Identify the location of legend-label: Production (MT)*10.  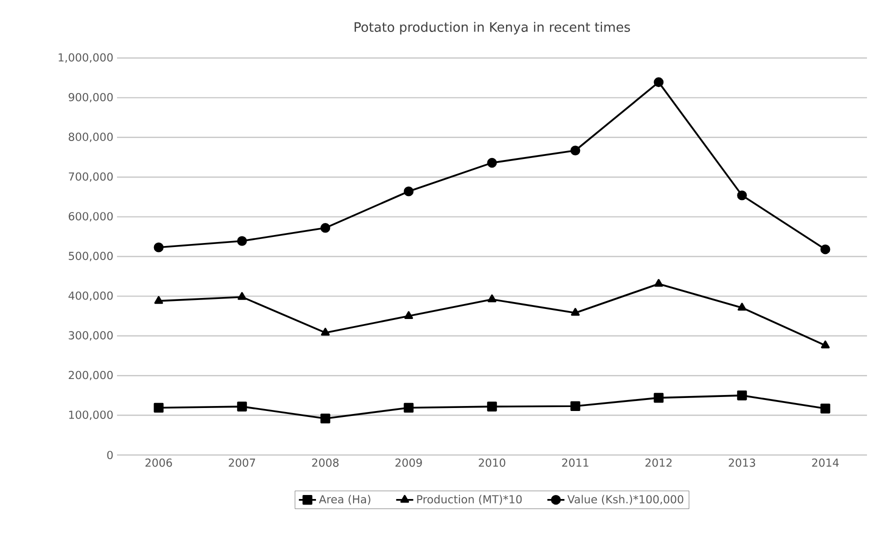
(469, 499).